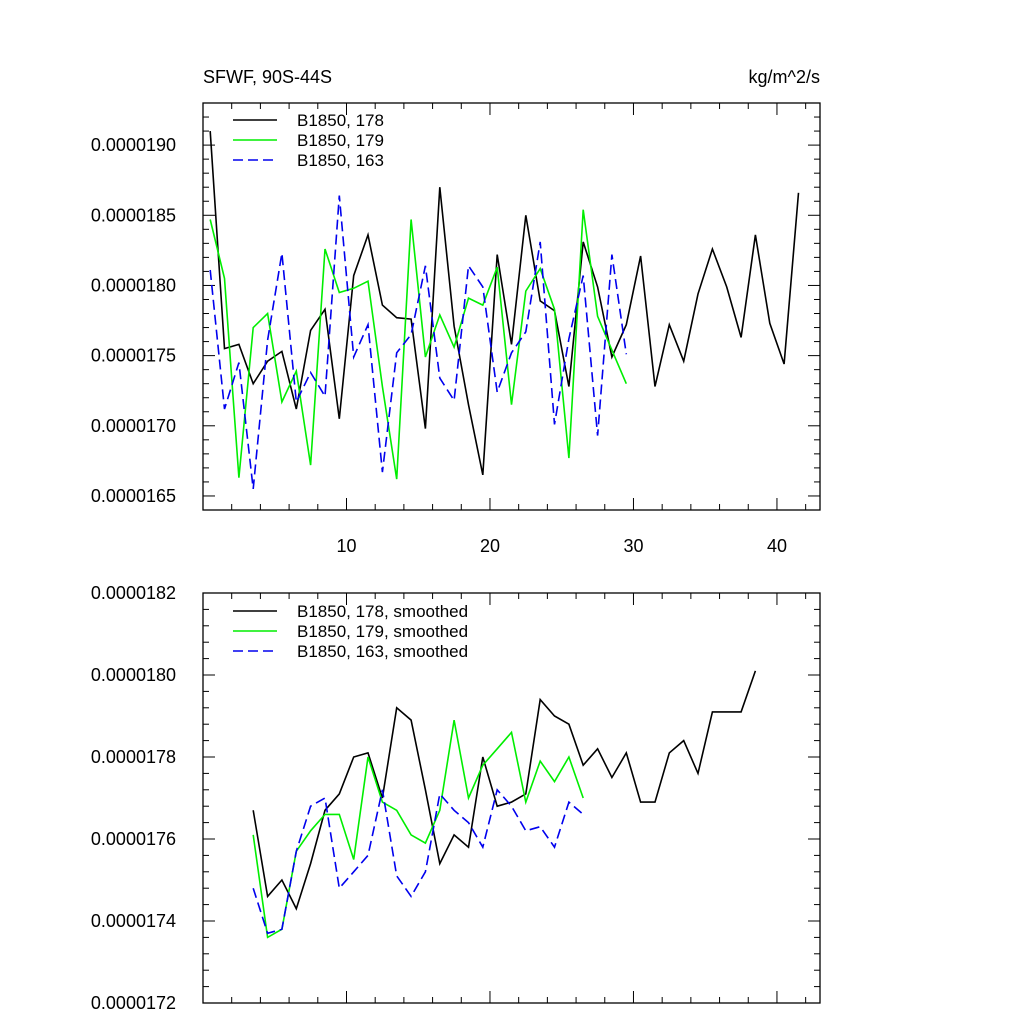 The height and width of the screenshot is (1024, 1024). I want to click on panel1-ytick-label: 0.0000180, so click(133, 285).